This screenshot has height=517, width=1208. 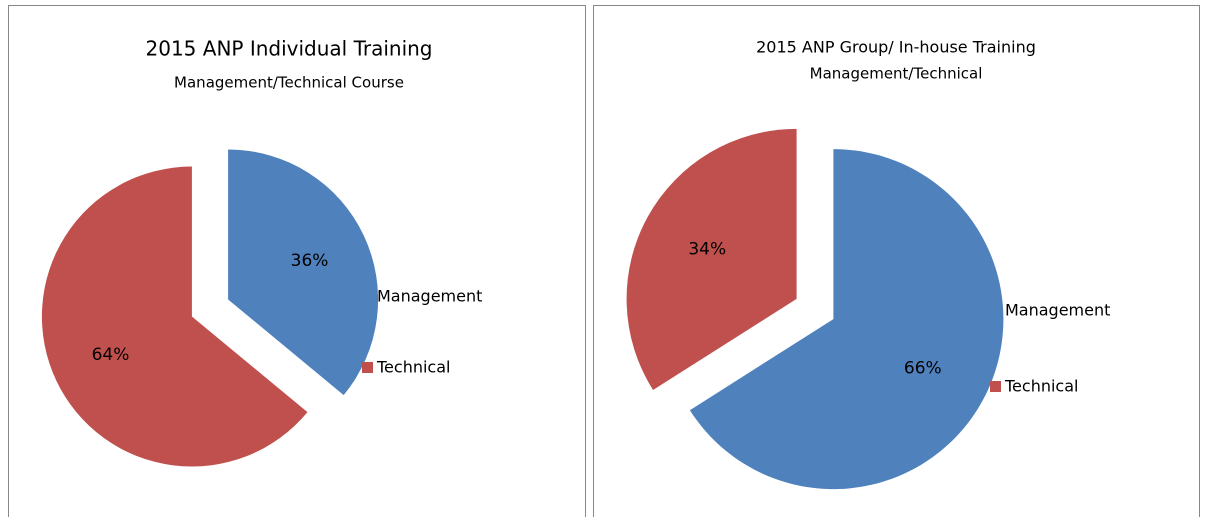 What do you see at coordinates (310, 261) in the screenshot?
I see `data-label: 36%` at bounding box center [310, 261].